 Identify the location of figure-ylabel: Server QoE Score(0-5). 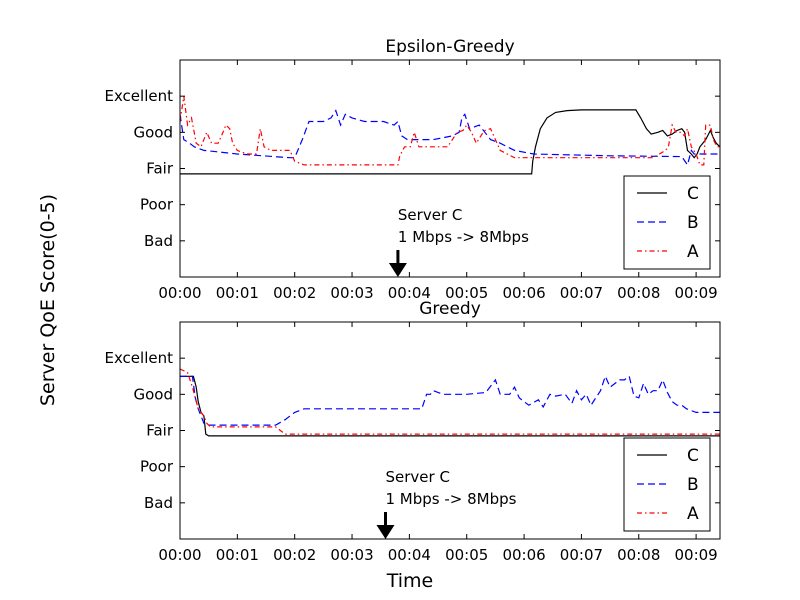
(48, 300).